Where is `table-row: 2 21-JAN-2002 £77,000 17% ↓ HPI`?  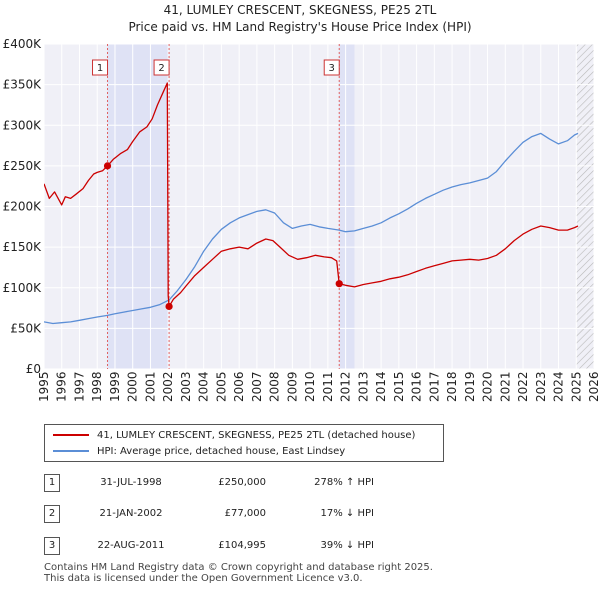
table-row: 2 21-JAN-2002 £77,000 17% ↓ HPI is located at coordinates (224, 515).